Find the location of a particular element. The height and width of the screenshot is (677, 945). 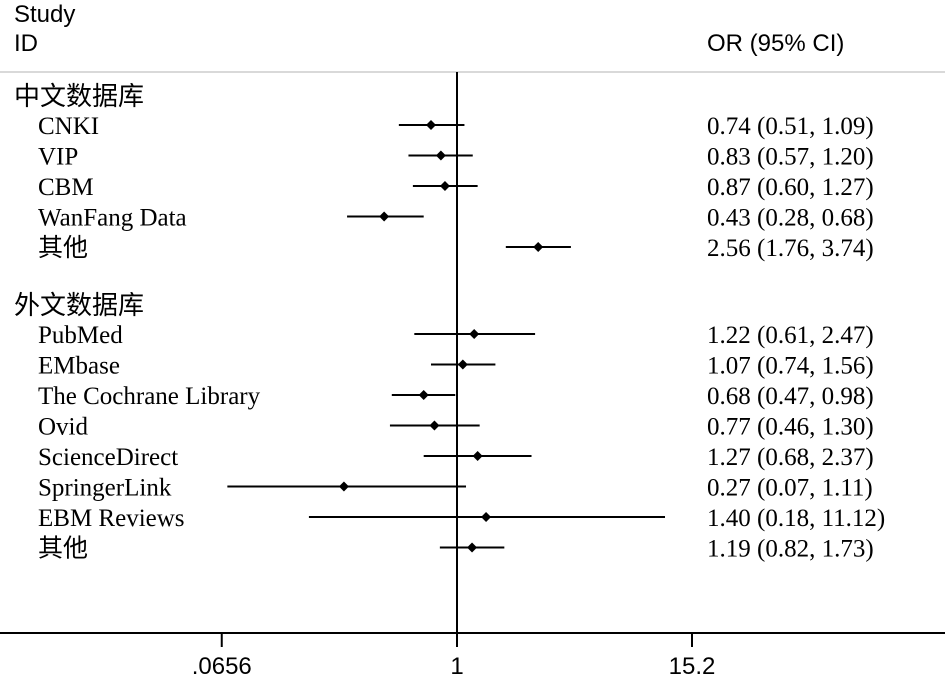

study-label: The Cochrane Library is located at coordinates (149, 396).